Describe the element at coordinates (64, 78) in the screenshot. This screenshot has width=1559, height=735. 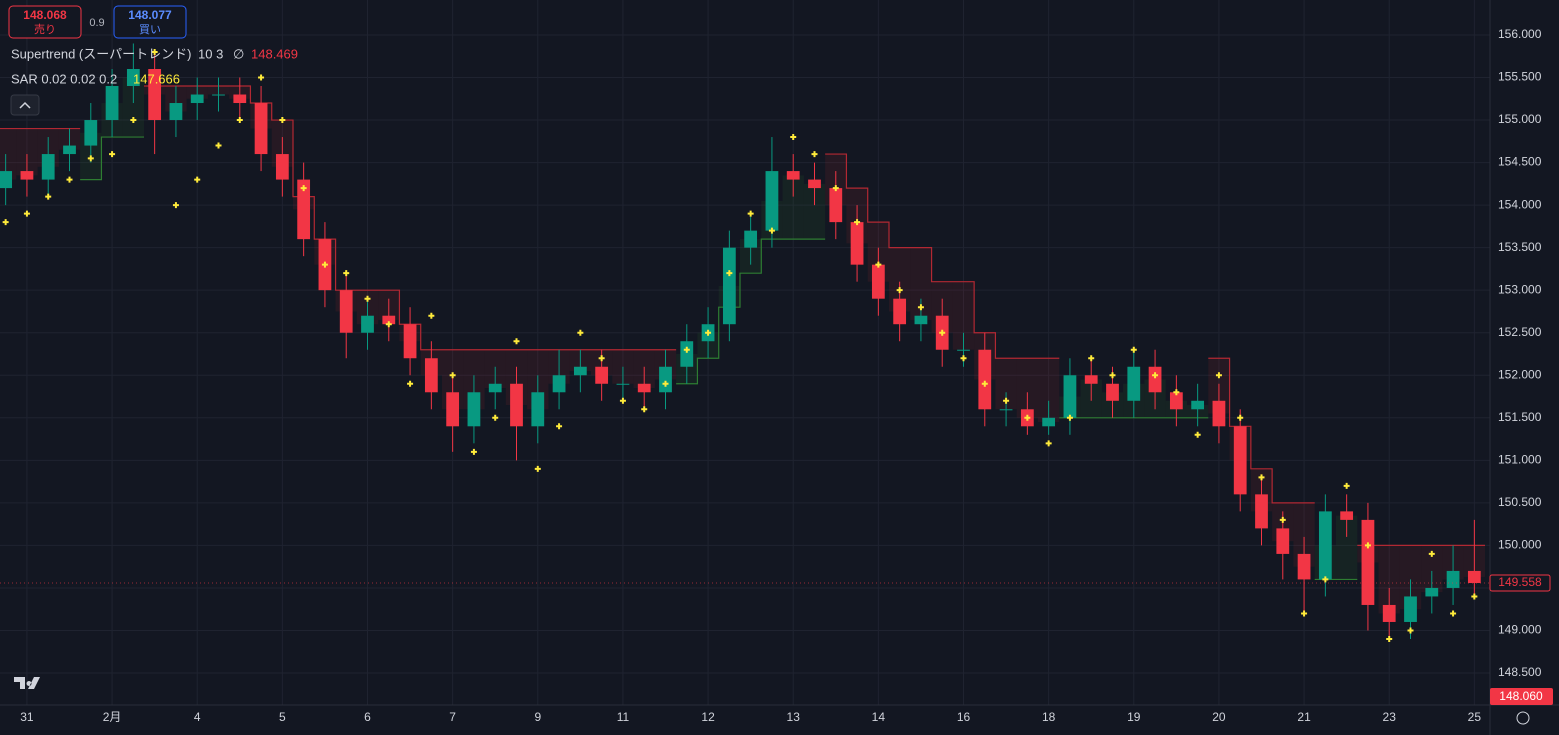
I see `sar-name: SAR 0.02 0.02 0.2` at that location.